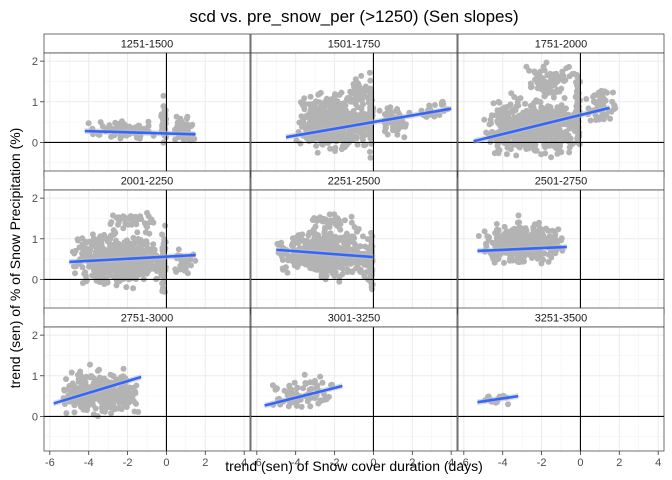  What do you see at coordinates (335, 463) in the screenshot?
I see `x-tick-label: -2` at bounding box center [335, 463].